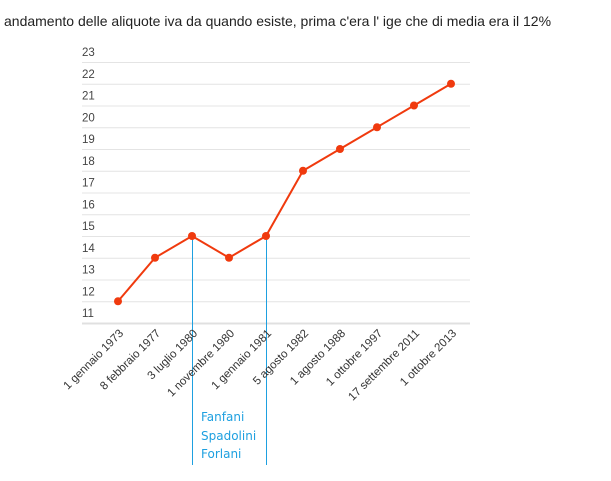 Image resolution: width=611 pixels, height=481 pixels. I want to click on y-tick-label: 22, so click(88, 75).